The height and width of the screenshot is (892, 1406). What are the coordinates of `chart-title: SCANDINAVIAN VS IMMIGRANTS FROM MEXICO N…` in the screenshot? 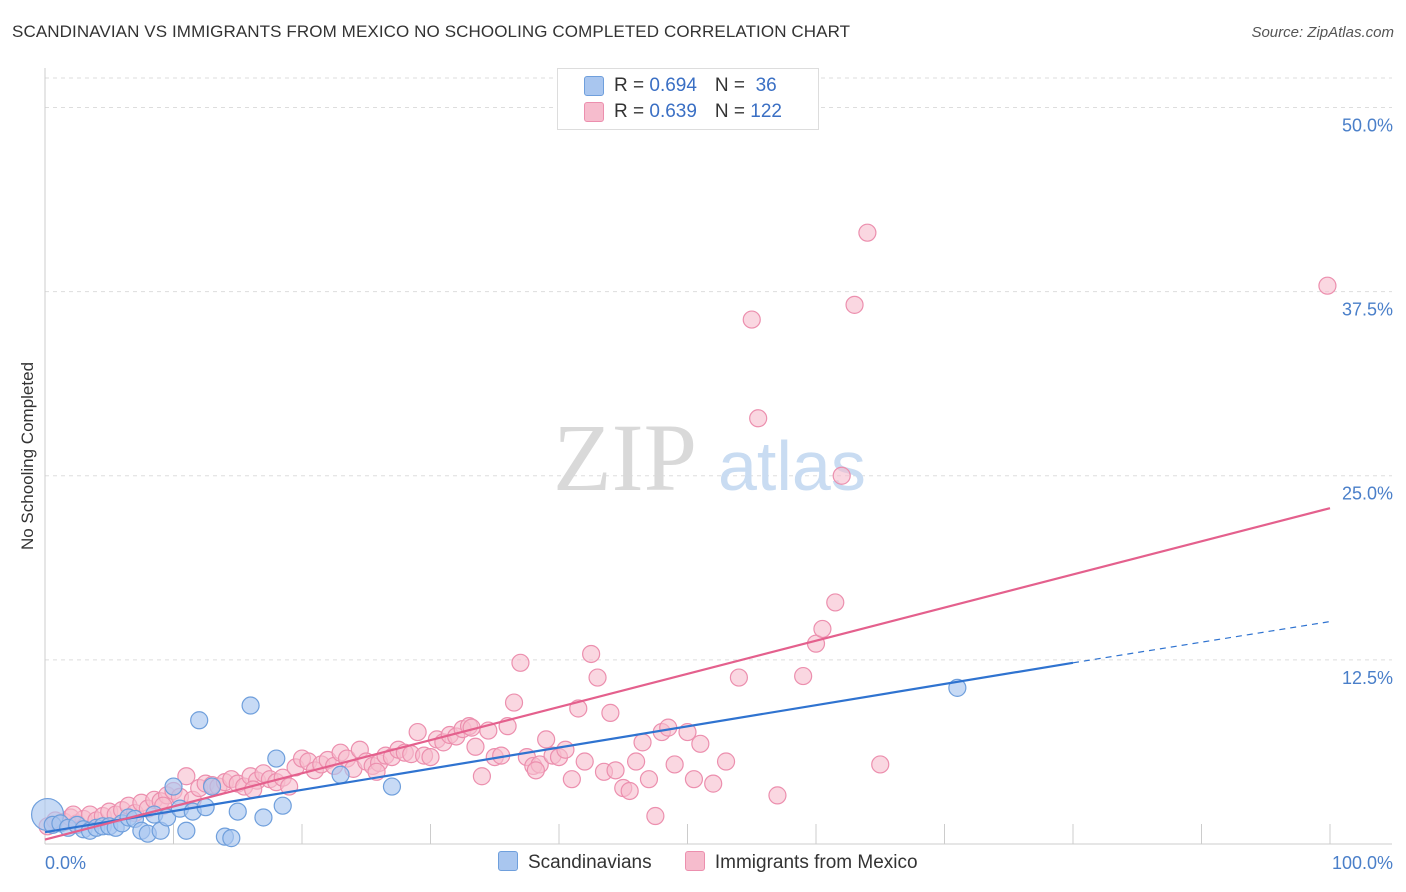 It's located at (431, 31).